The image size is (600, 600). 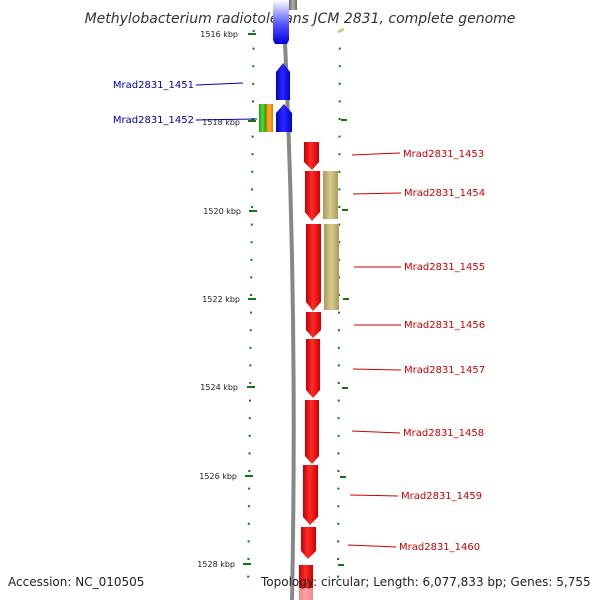 I want to click on kbp-label: 1516 kbp, so click(x=219, y=34).